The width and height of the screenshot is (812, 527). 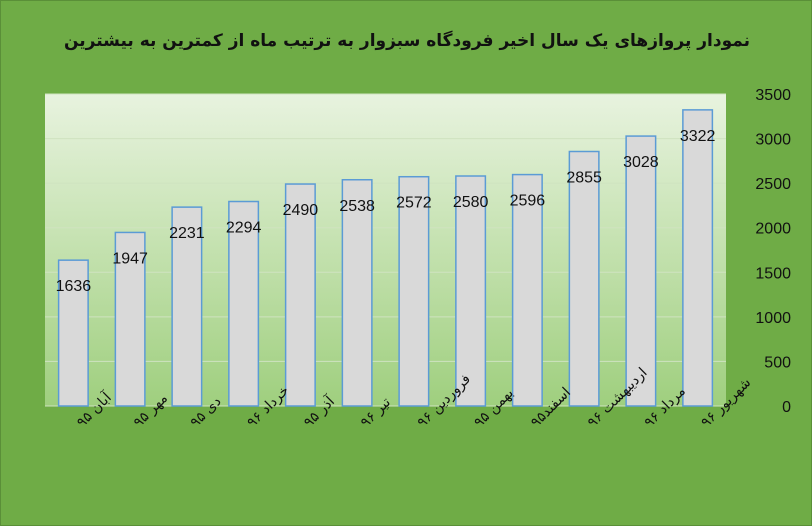 What do you see at coordinates (301, 210) in the screenshot?
I see `data-label: 2490` at bounding box center [301, 210].